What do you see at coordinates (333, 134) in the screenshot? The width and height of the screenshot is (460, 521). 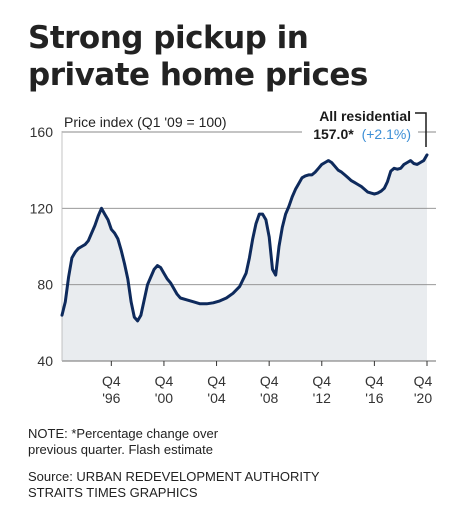 I see `annotation-value: 157.0*` at bounding box center [333, 134].